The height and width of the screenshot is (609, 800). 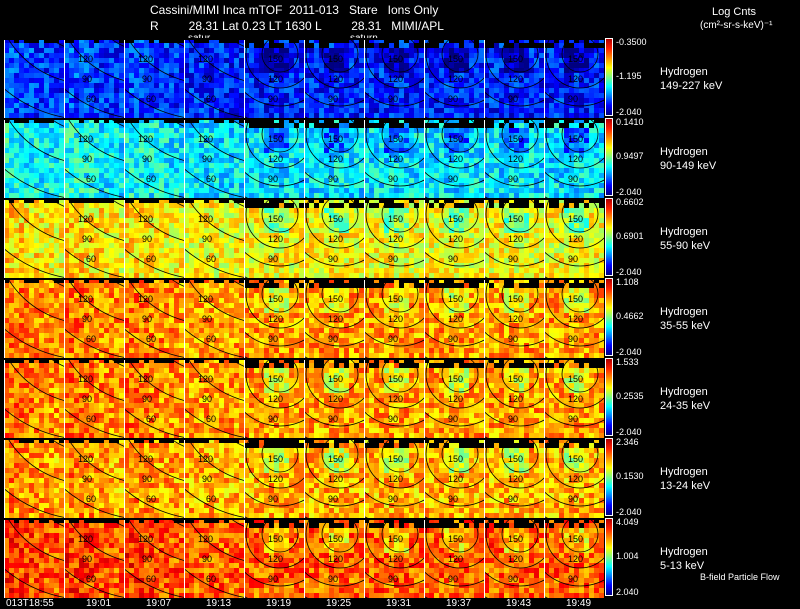 What do you see at coordinates (399, 603) in the screenshot?
I see `time-tick-label: 19:31` at bounding box center [399, 603].